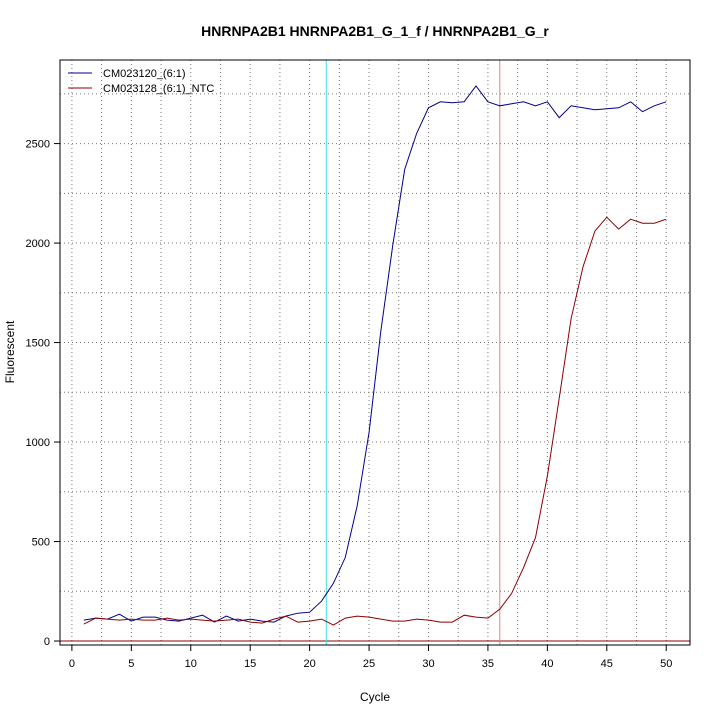 The width and height of the screenshot is (720, 725). What do you see at coordinates (250, 664) in the screenshot?
I see `x-tick-label: 15` at bounding box center [250, 664].